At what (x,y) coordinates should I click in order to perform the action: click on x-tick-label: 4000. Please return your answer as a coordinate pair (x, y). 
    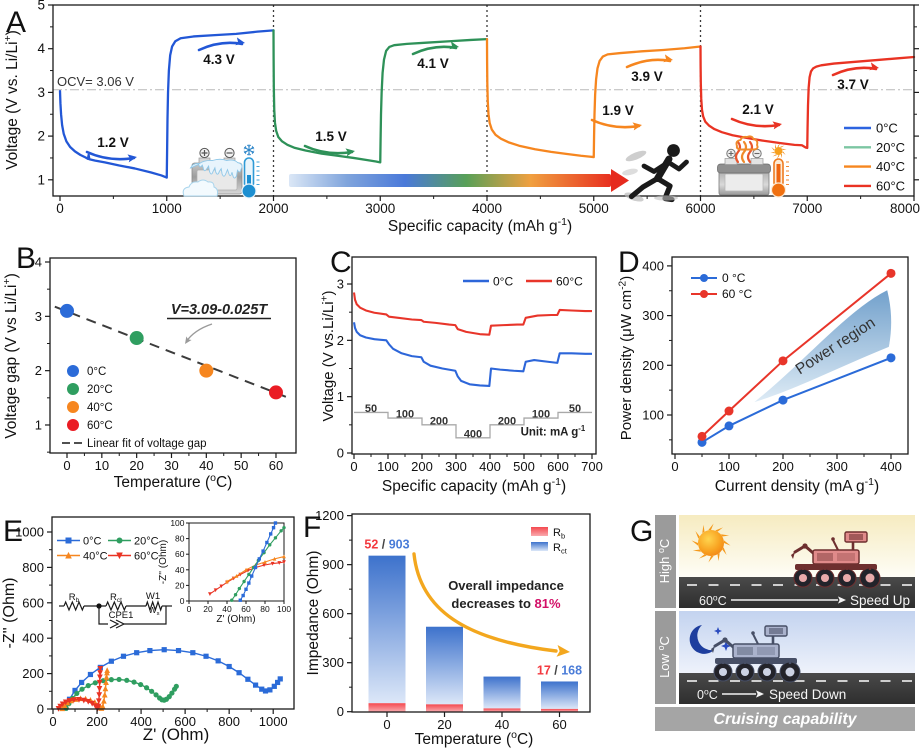
    Looking at the image, I should click on (487, 208).